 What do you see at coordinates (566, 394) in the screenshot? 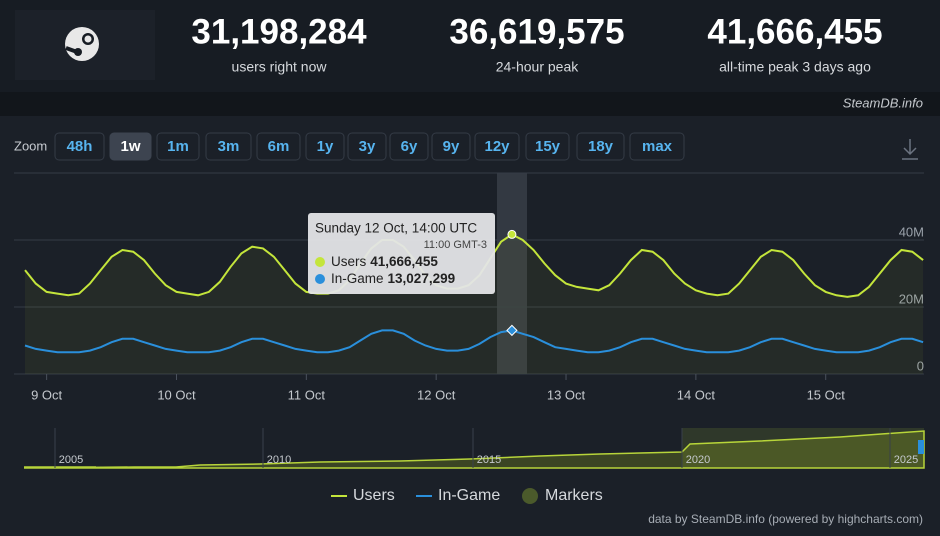
I see `x-tick-label: 13 Oct` at bounding box center [566, 394].